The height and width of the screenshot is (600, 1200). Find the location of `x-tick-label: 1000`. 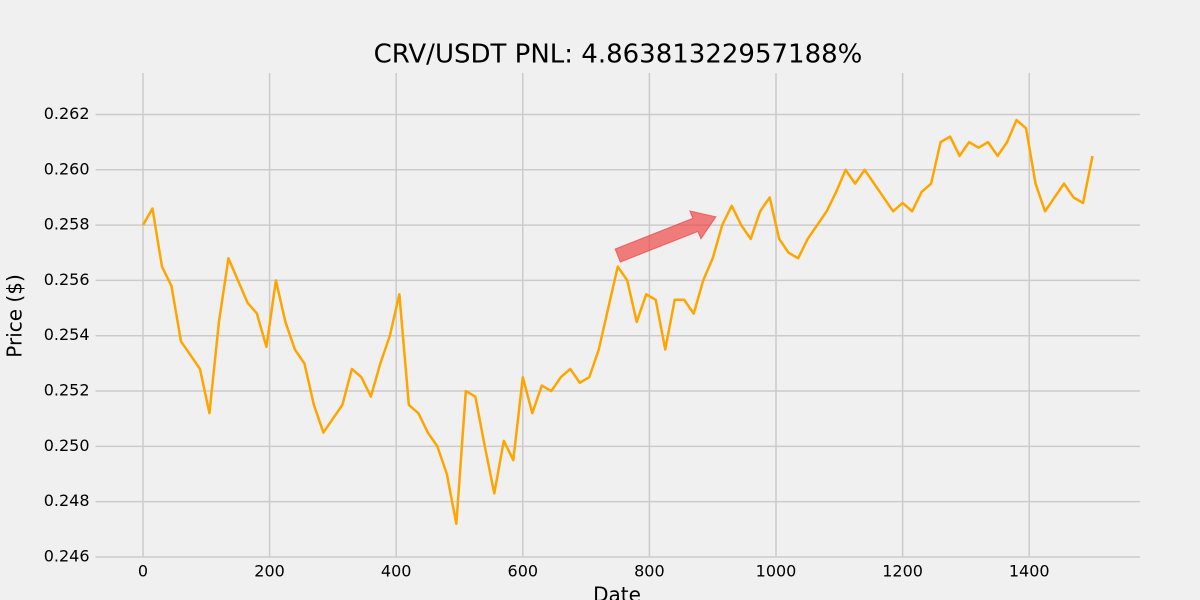

x-tick-label: 1000 is located at coordinates (776, 571).